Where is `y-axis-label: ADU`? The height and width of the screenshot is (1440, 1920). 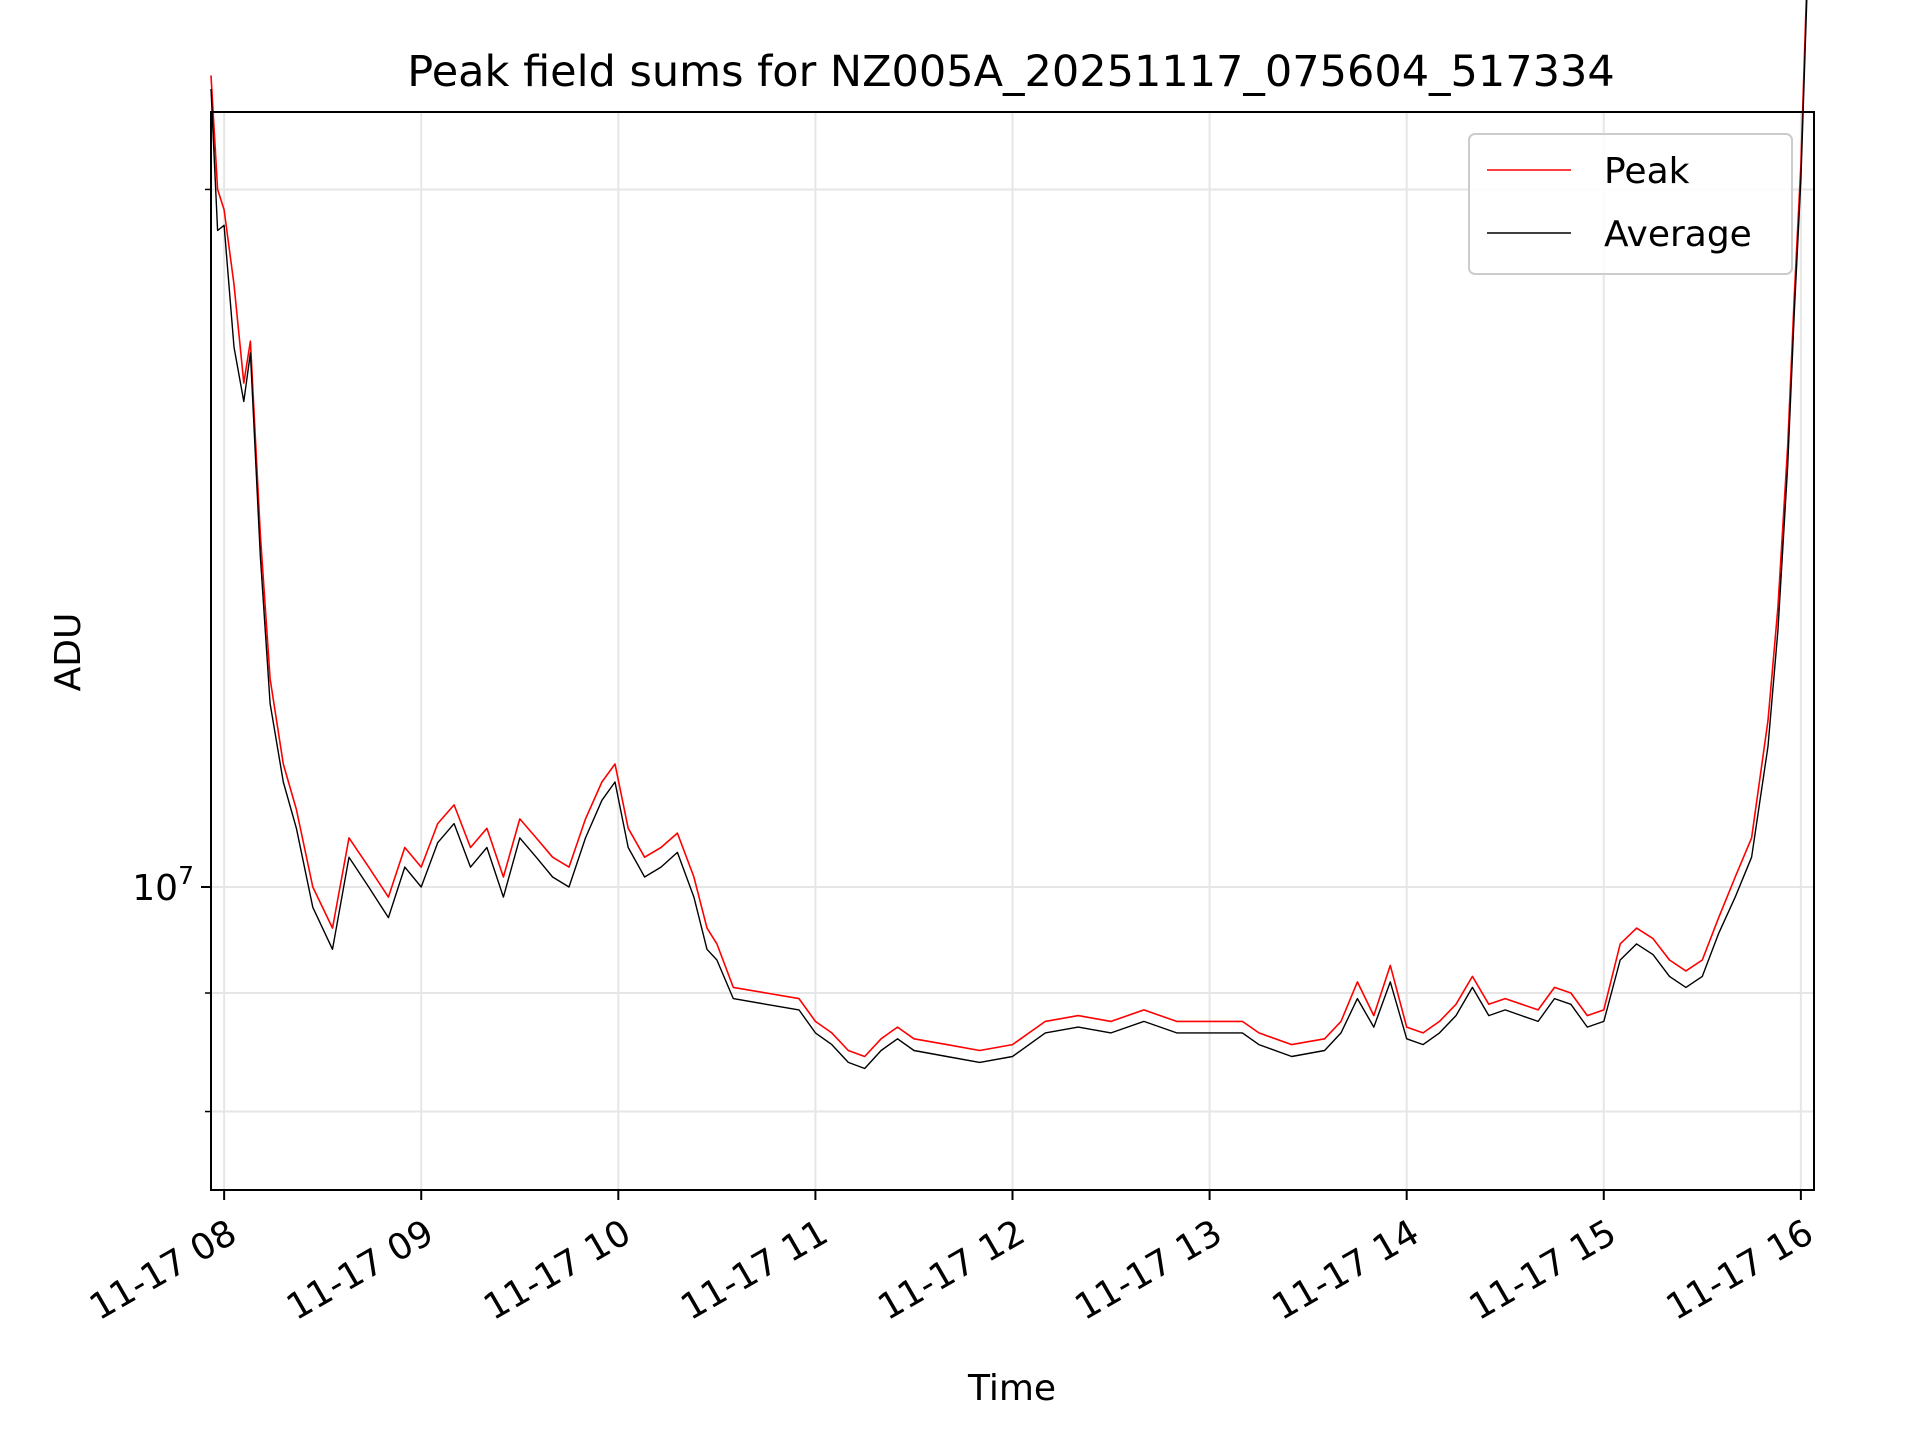
y-axis-label: ADU is located at coordinates (68, 652).